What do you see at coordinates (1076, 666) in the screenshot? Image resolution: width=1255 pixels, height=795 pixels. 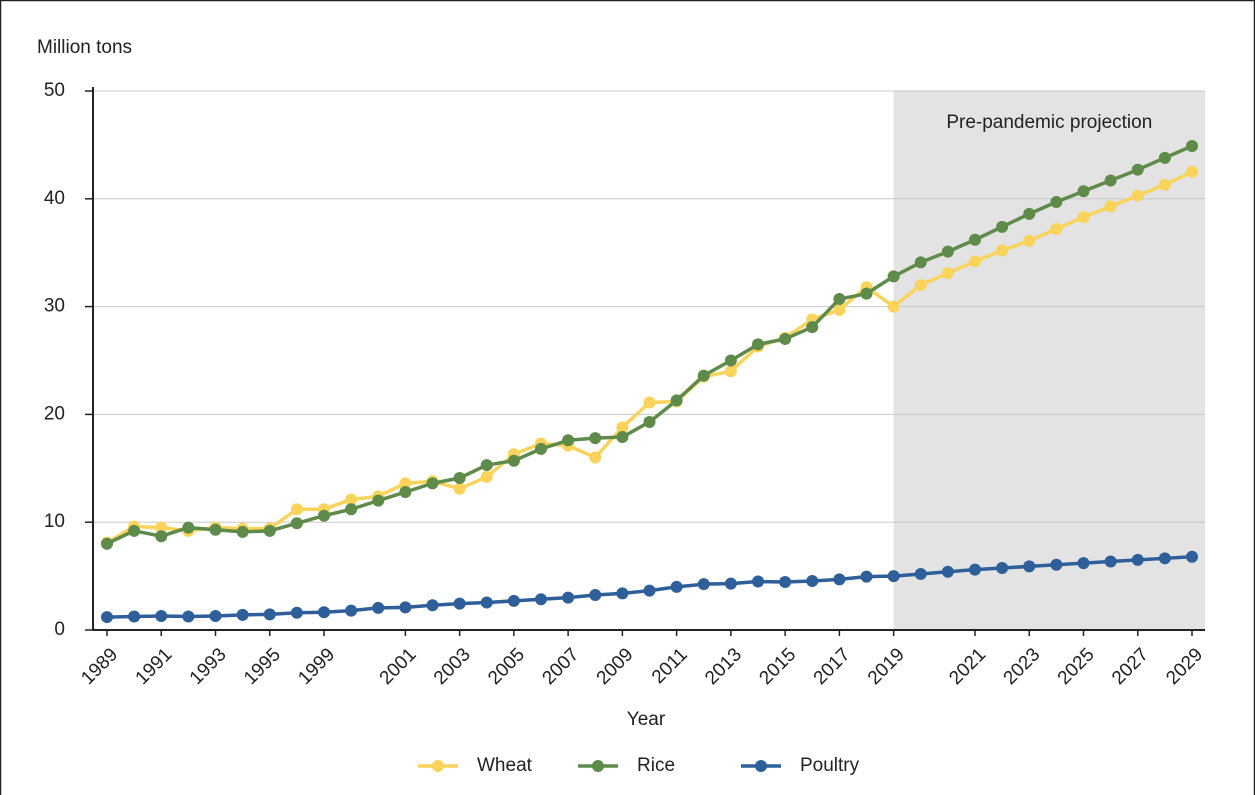 I see `x-tick-label: 2025` at bounding box center [1076, 666].